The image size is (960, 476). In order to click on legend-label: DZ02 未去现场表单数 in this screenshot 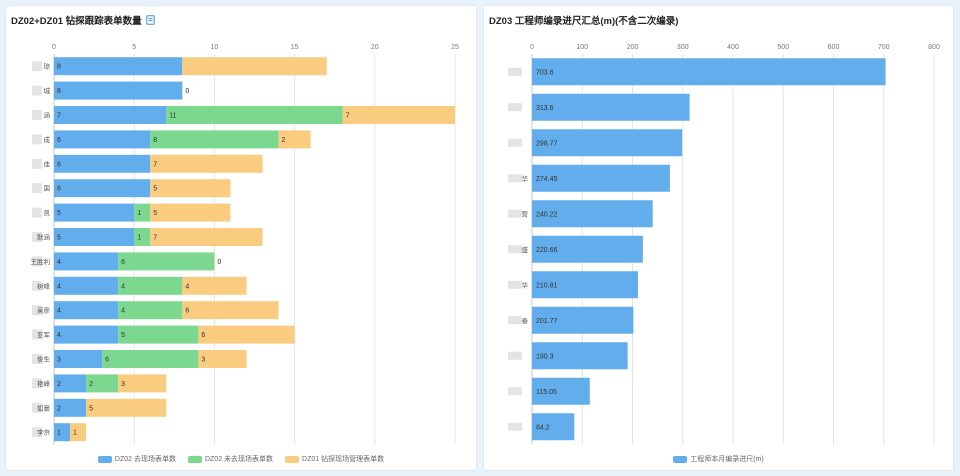, I will do `click(239, 459)`.